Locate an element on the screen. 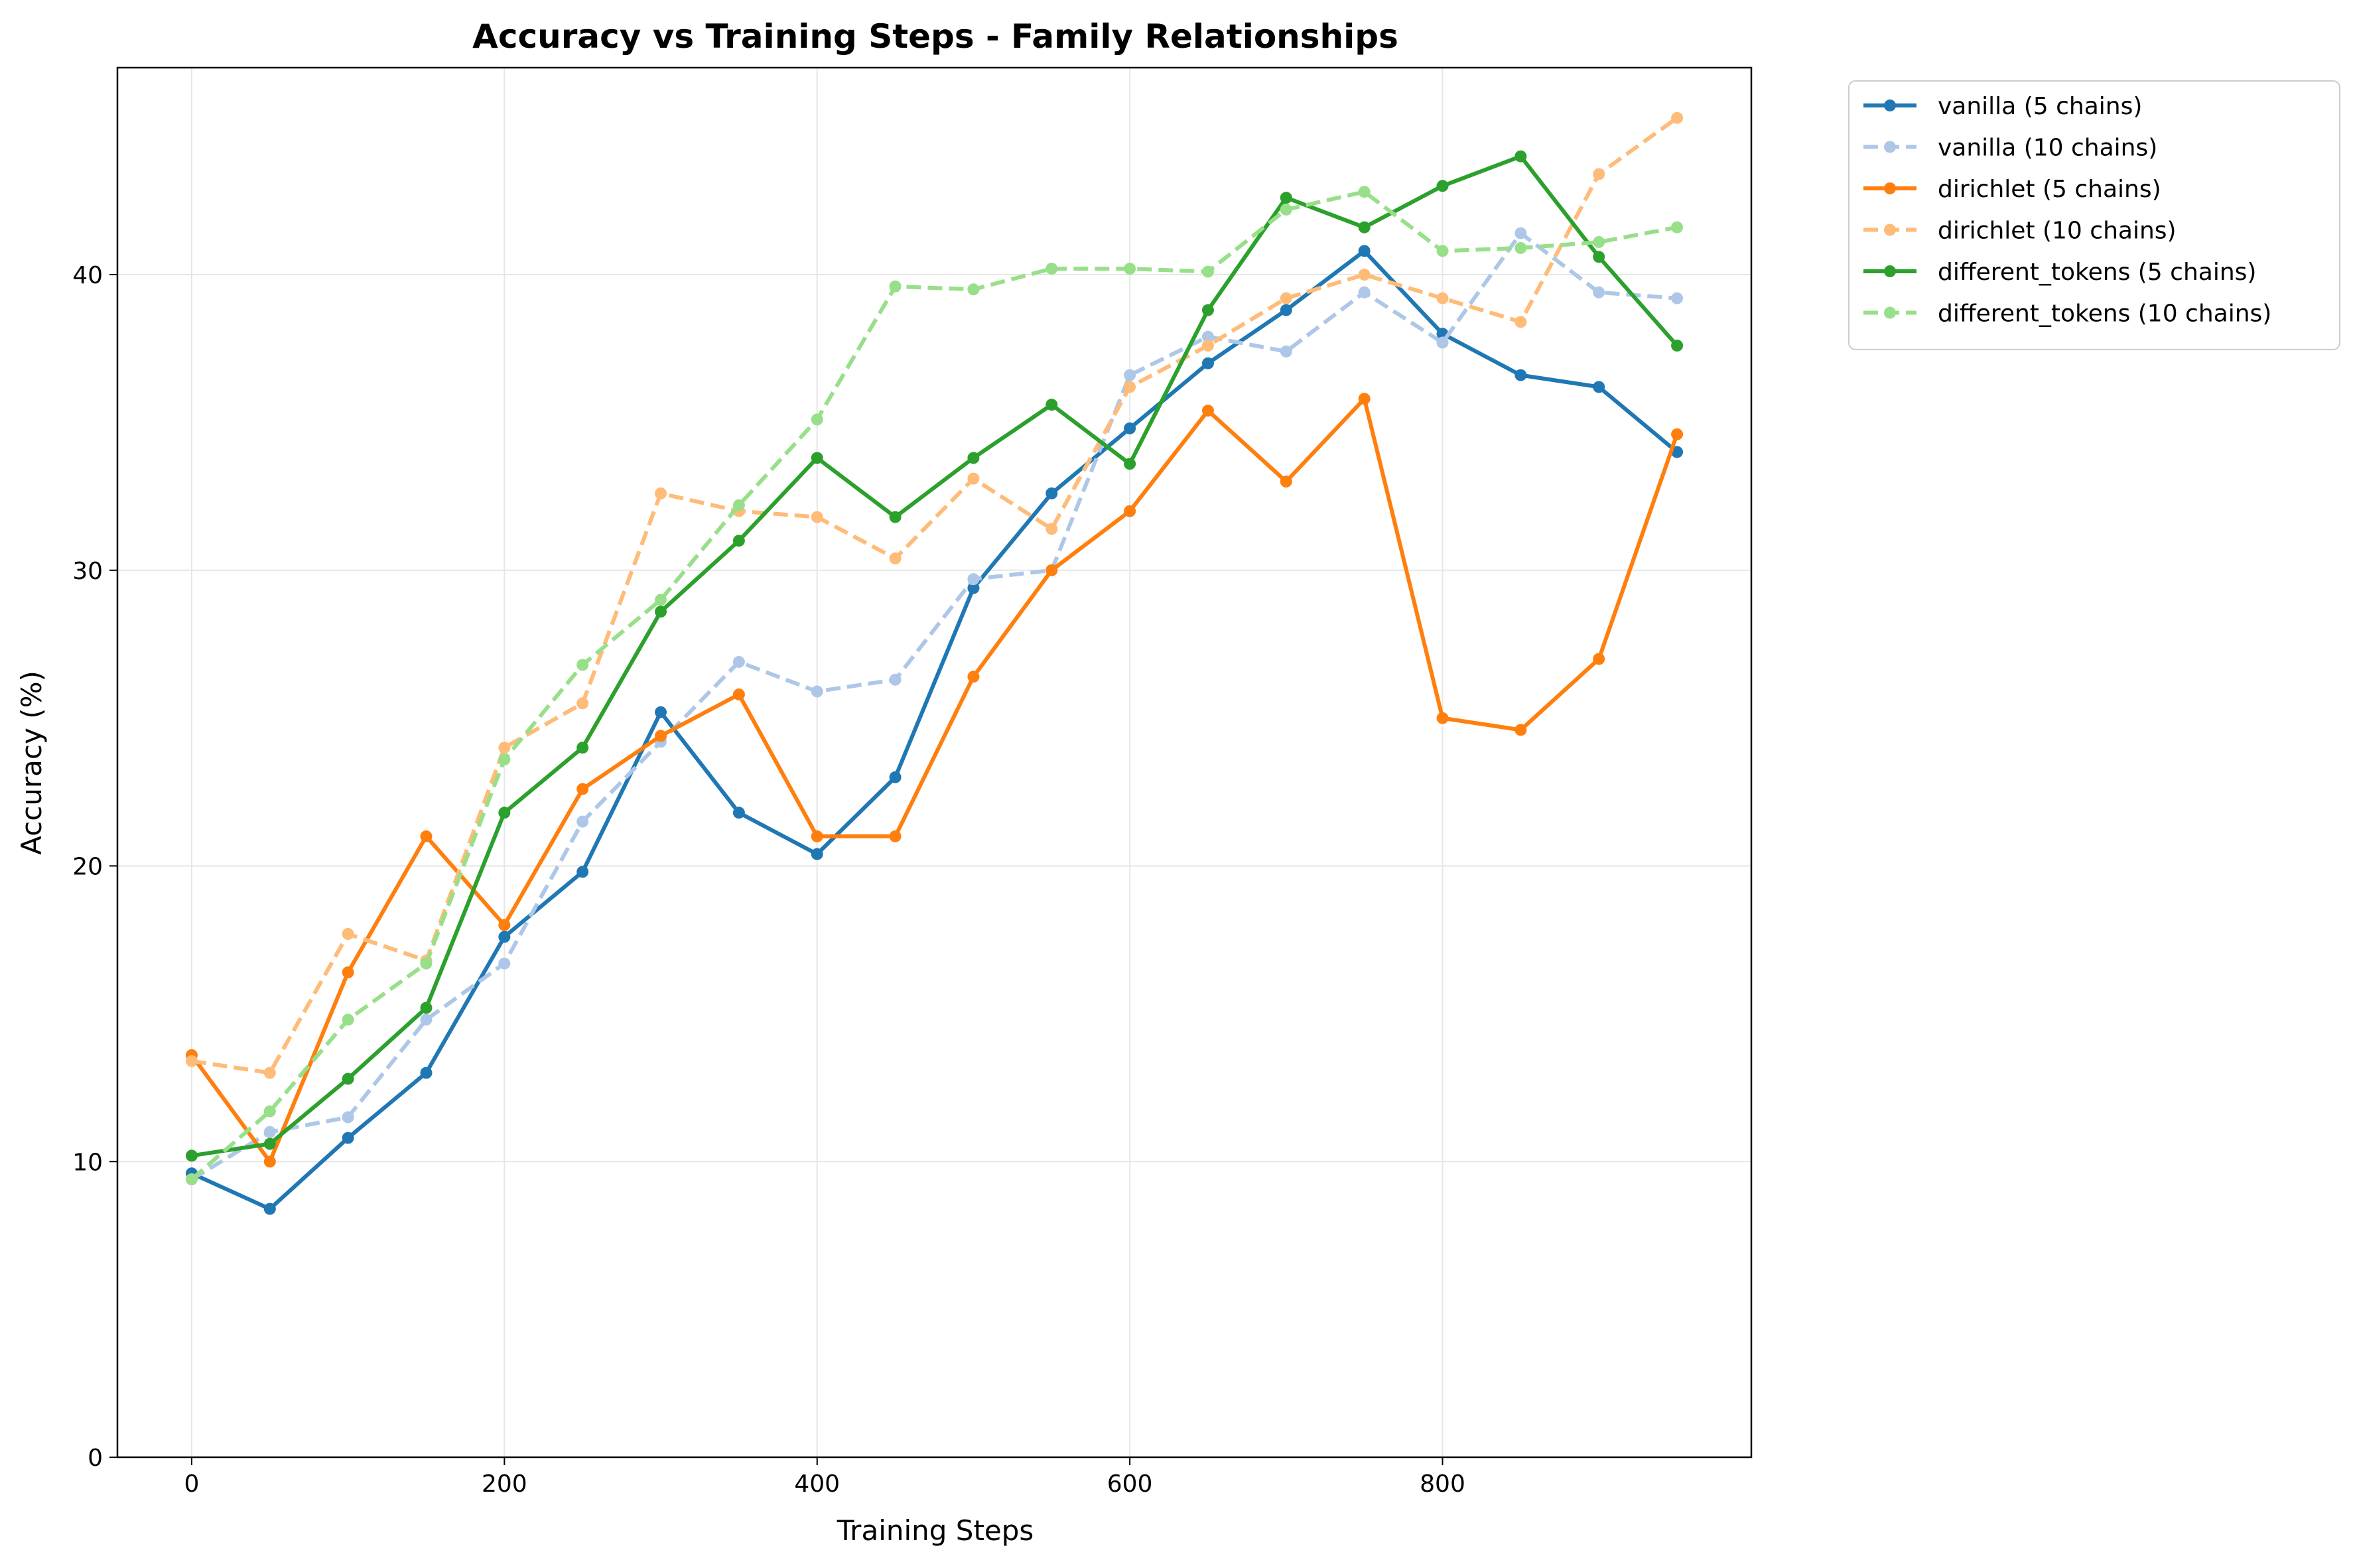 This screenshot has width=2353, height=1568. legend-entry: vanilla (5 chains) is located at coordinates (2002, 106).